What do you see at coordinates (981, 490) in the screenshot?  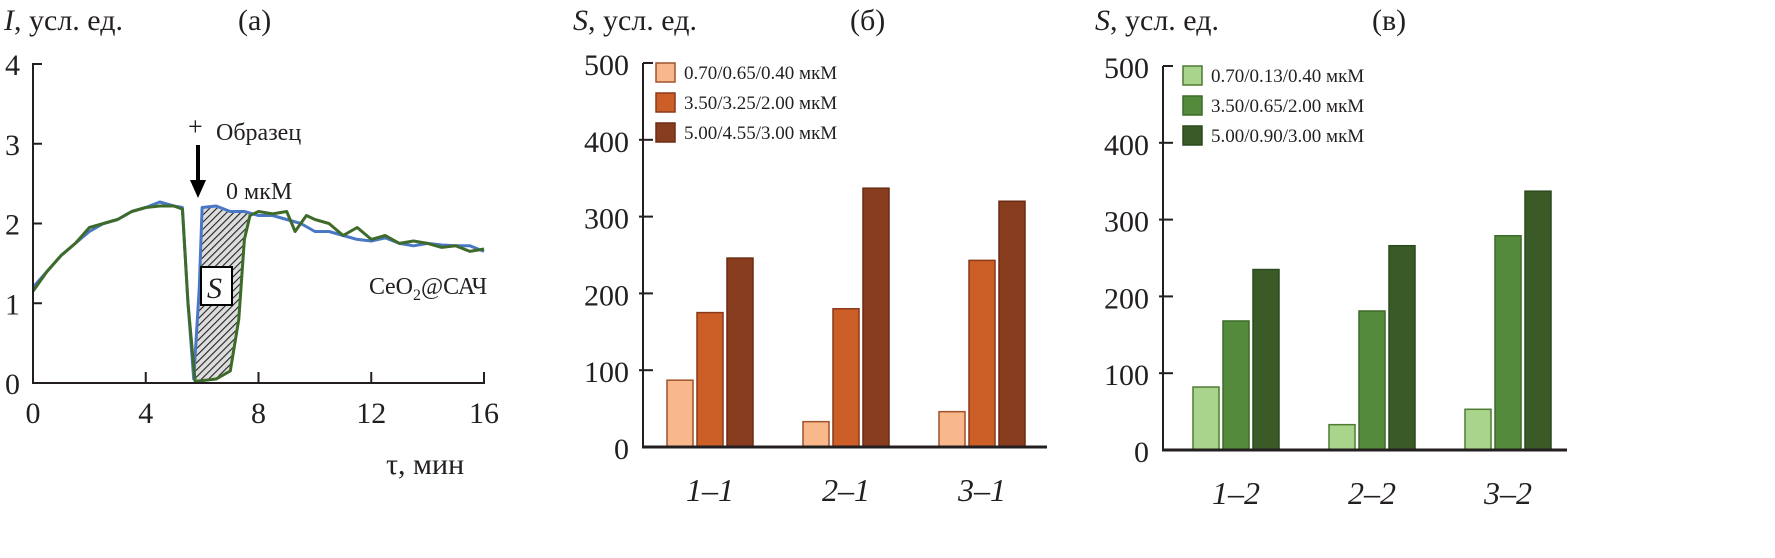 I see `category-label: 3–1` at bounding box center [981, 490].